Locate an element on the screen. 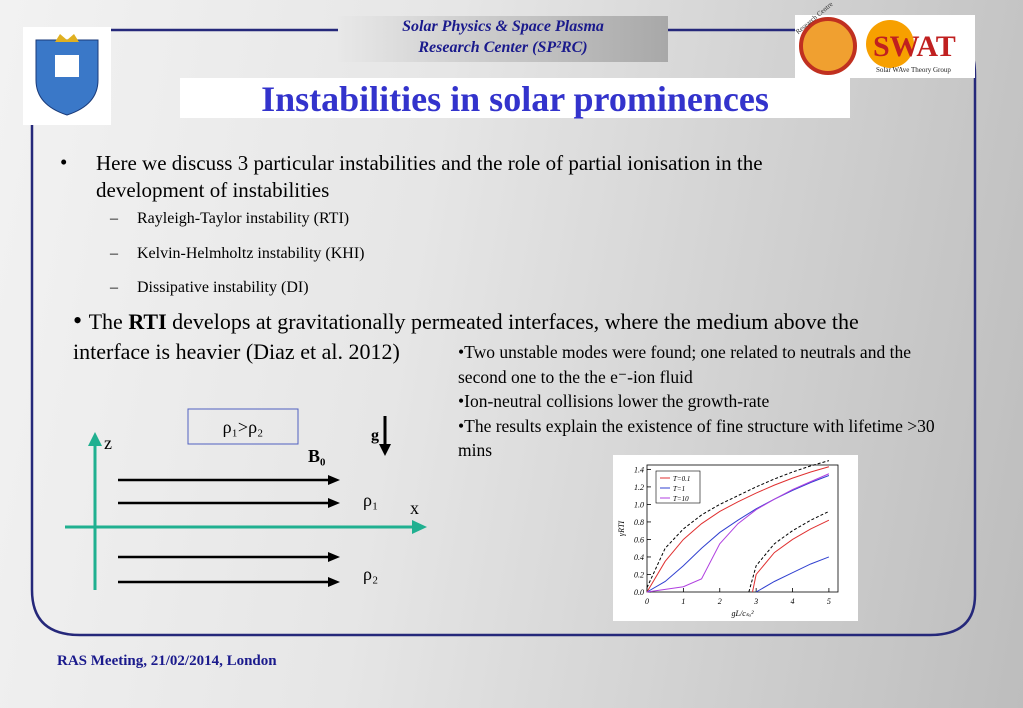 This screenshot has width=1023, height=708. y-tick-label: 0.4 is located at coordinates (639, 557).